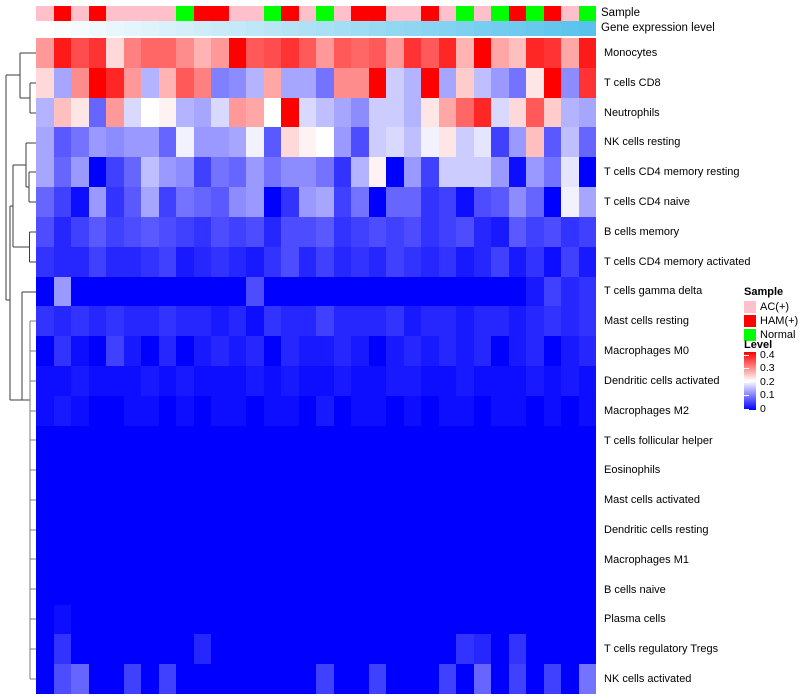 This screenshot has width=800, height=700. I want to click on row-label: Macrophages M0, so click(646, 351).